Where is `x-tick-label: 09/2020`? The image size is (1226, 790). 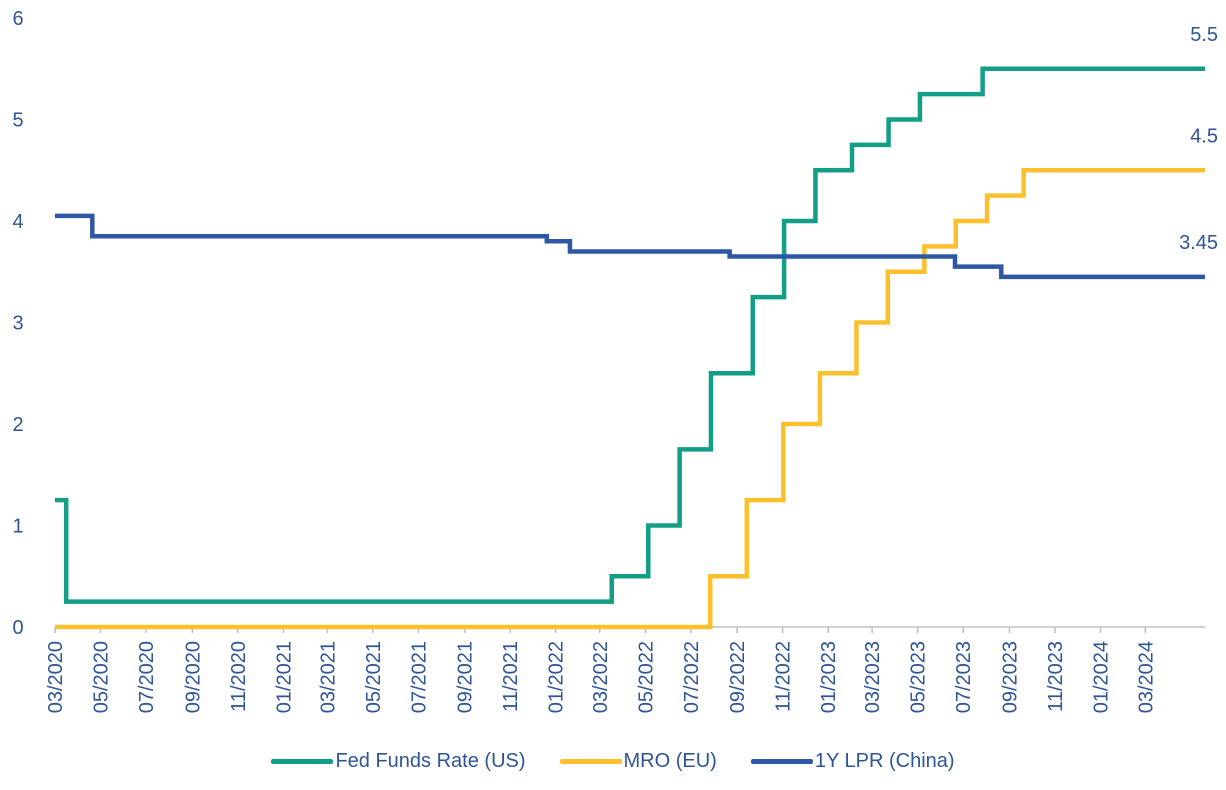 x-tick-label: 09/2020 is located at coordinates (193, 677).